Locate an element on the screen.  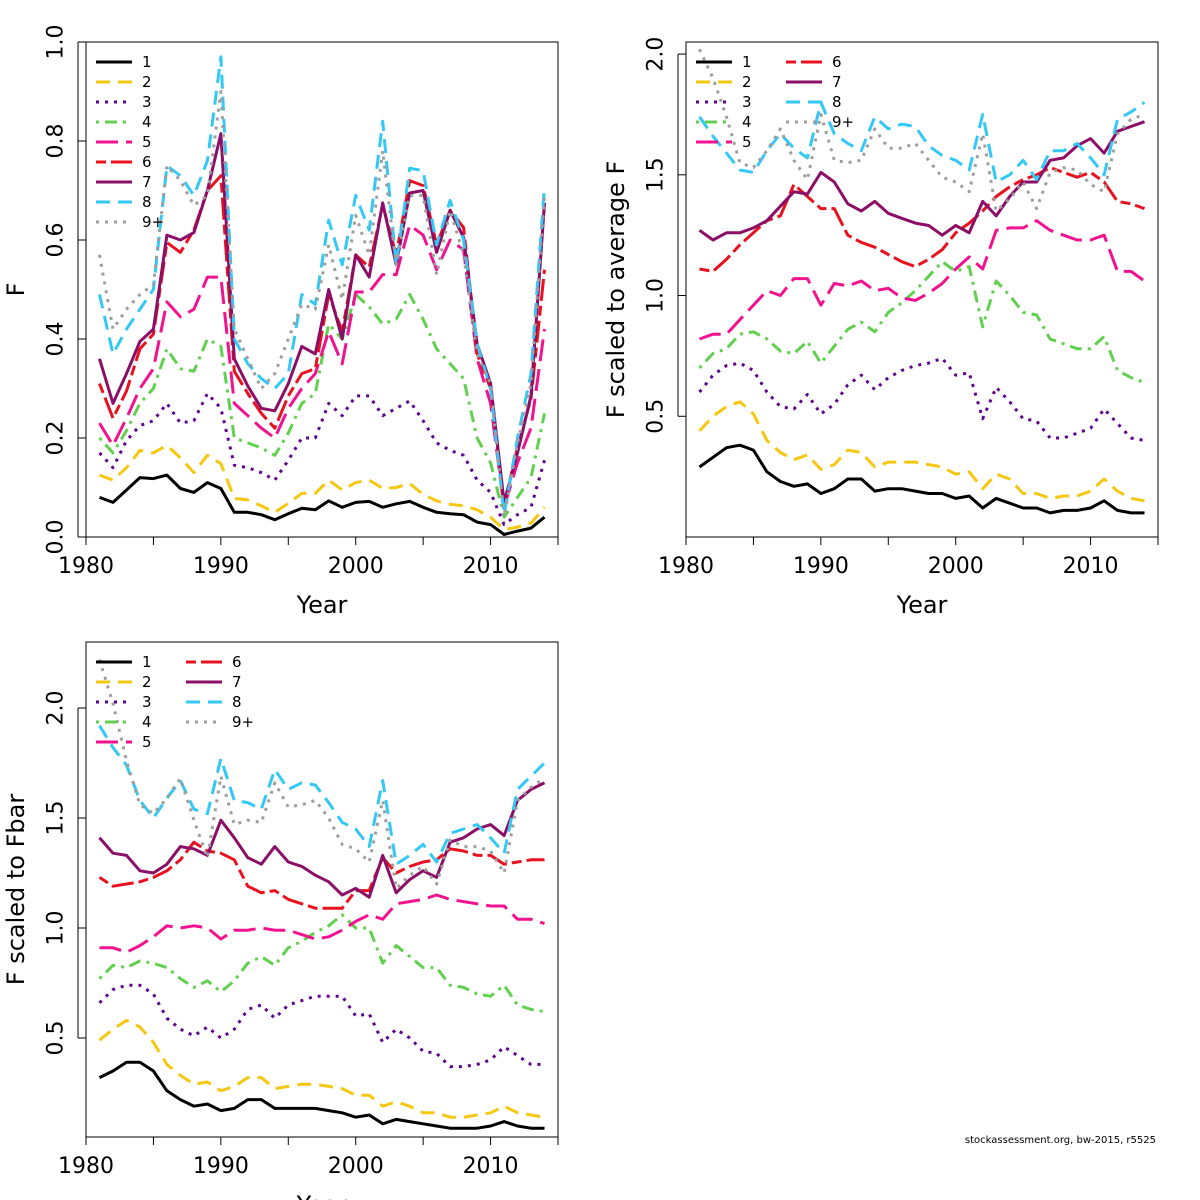
y-tick-label: 0.0 is located at coordinates (56, 537).